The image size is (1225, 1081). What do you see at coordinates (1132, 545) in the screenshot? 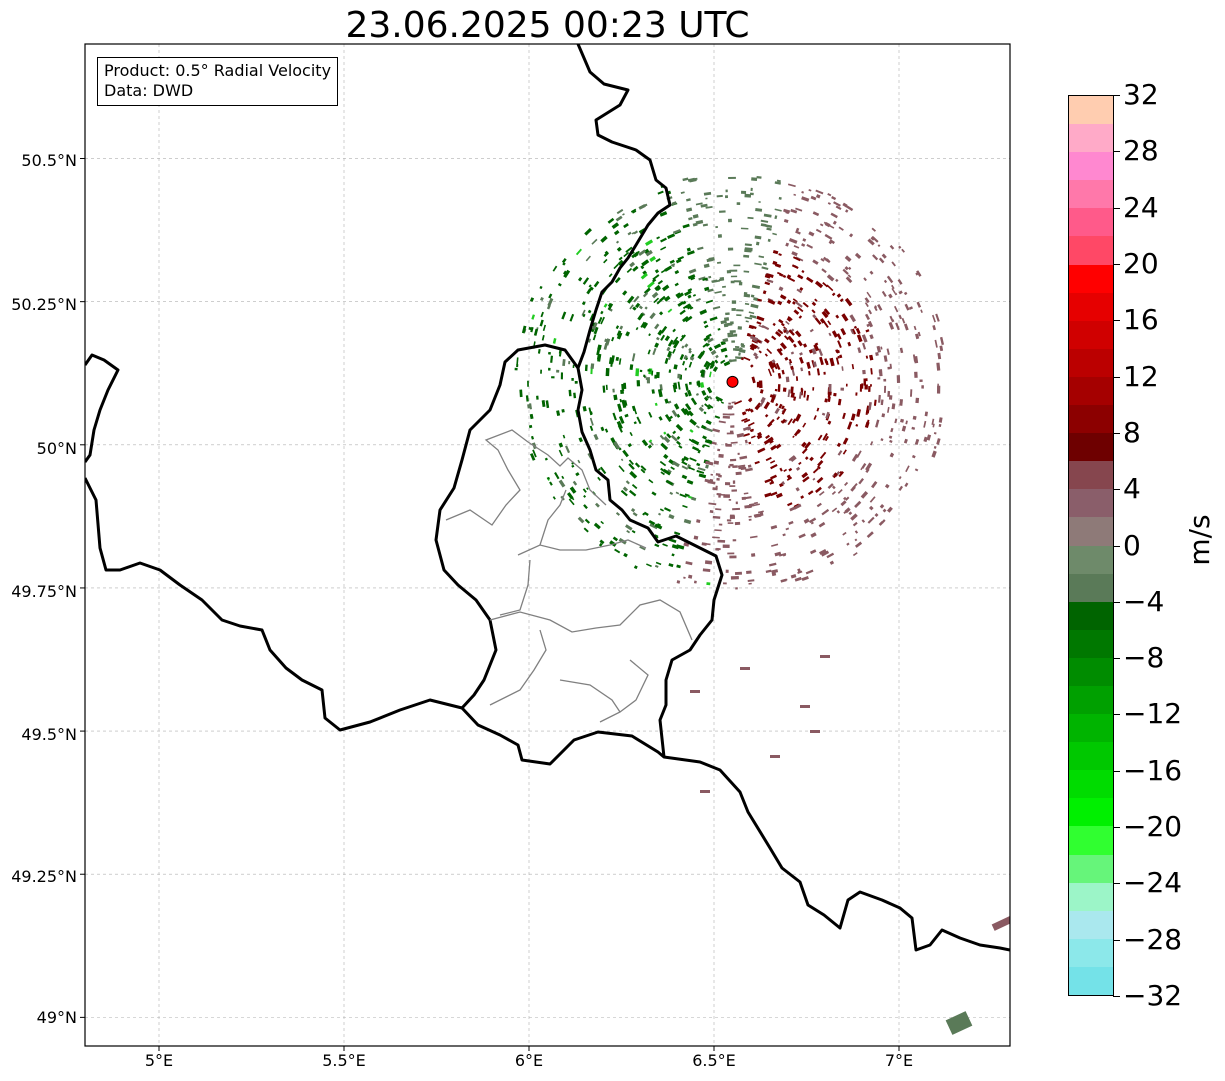
I see `colorbar-tick-label: 0` at bounding box center [1132, 545].